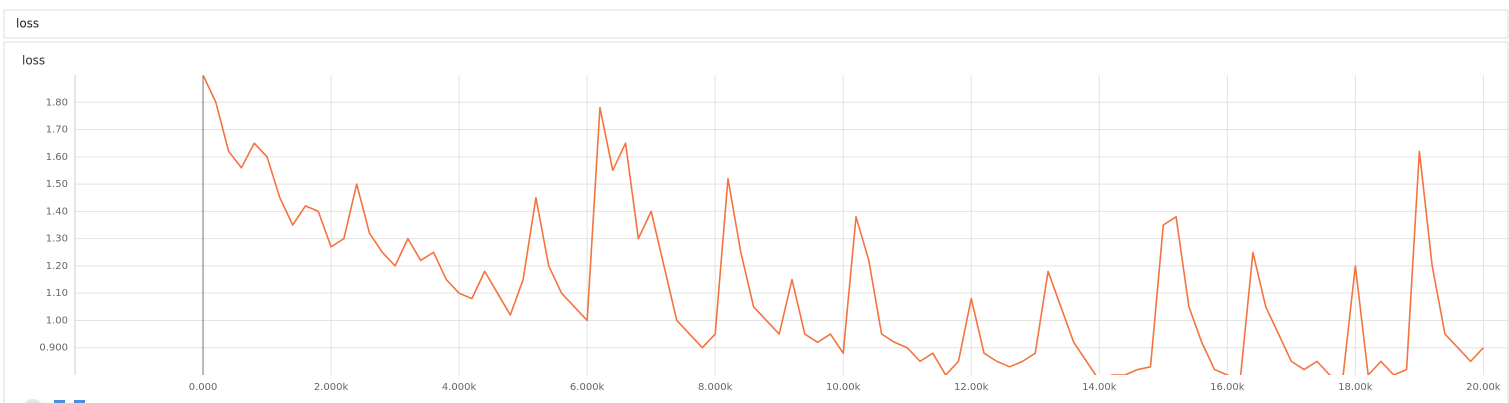 The image size is (1509, 403). Describe the element at coordinates (1355, 387) in the screenshot. I see `x-tick-label: 18.00k` at that location.